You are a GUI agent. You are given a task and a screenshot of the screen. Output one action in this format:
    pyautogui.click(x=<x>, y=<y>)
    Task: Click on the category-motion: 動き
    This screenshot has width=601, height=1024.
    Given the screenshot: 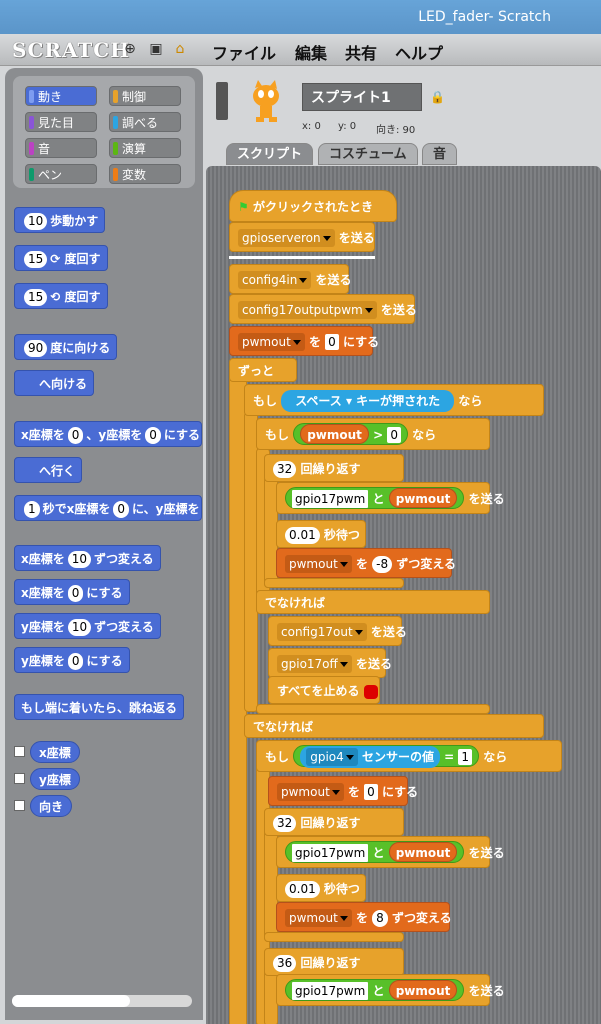 What is the action you would take?
    pyautogui.click(x=61, y=96)
    